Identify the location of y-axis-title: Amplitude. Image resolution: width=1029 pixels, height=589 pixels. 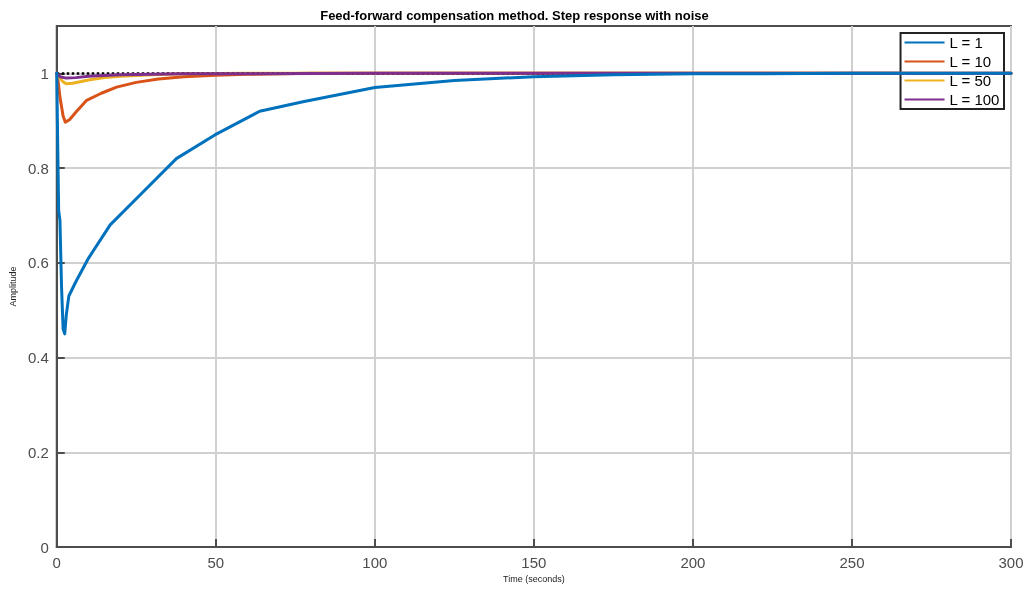
(12, 286).